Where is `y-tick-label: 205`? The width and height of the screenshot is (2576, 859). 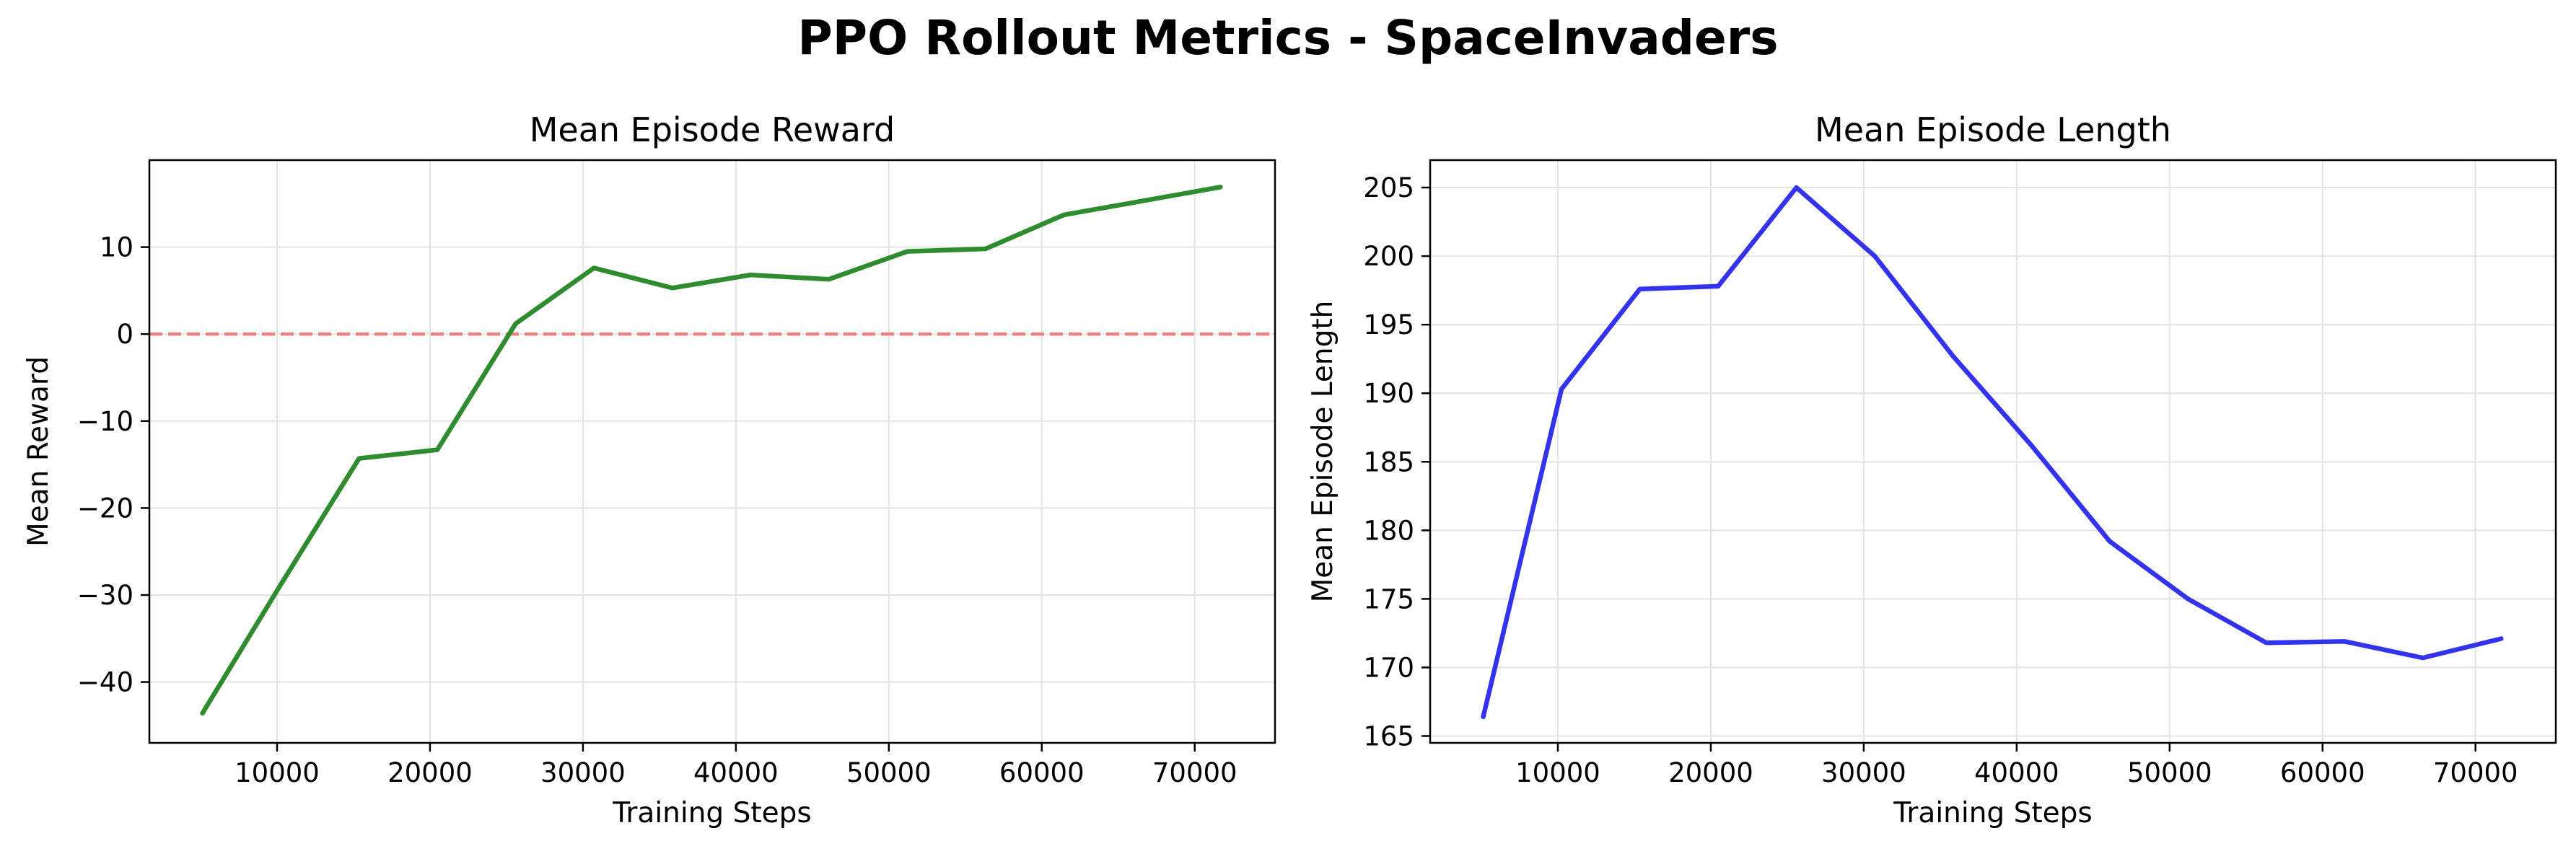 y-tick-label: 205 is located at coordinates (1388, 187).